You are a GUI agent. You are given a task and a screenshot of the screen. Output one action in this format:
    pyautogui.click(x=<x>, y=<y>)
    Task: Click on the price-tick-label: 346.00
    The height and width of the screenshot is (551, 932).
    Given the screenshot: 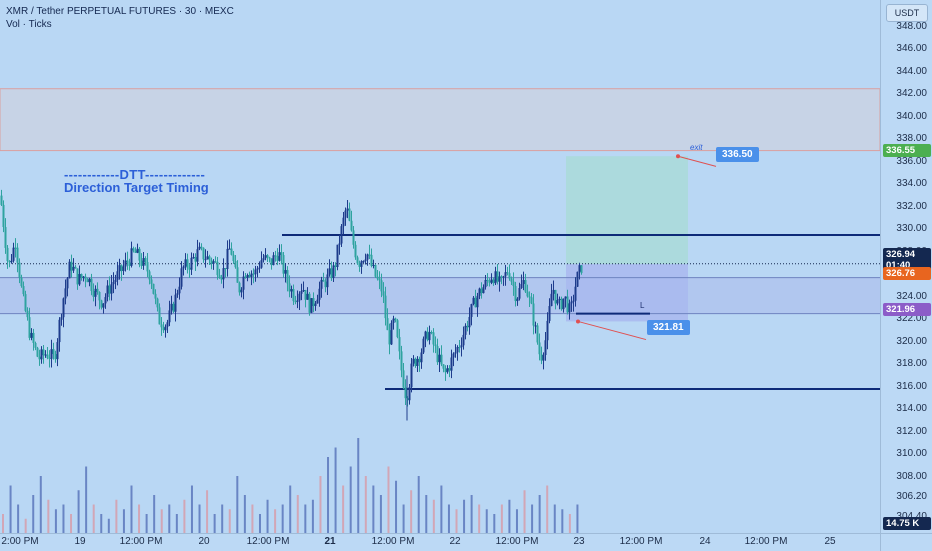 What is the action you would take?
    pyautogui.click(x=911, y=49)
    